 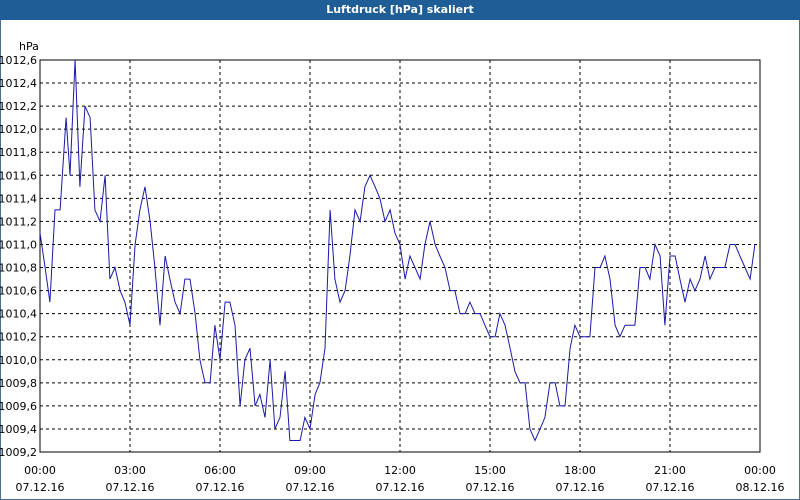 What do you see at coordinates (18, 337) in the screenshot?
I see `y-tick-label: 1010,2` at bounding box center [18, 337].